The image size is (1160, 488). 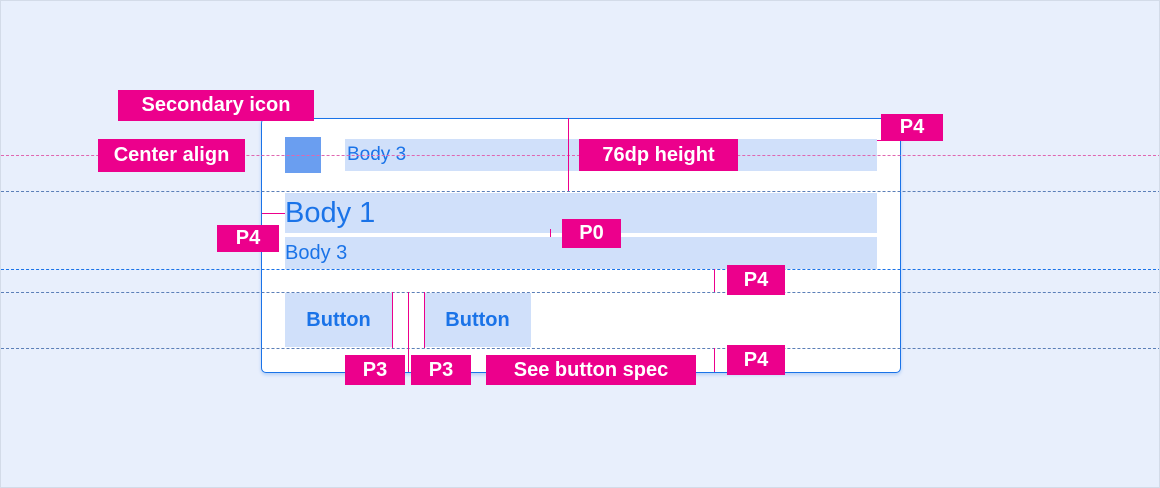 What do you see at coordinates (568, 154) in the screenshot?
I see `height-measure` at bounding box center [568, 154].